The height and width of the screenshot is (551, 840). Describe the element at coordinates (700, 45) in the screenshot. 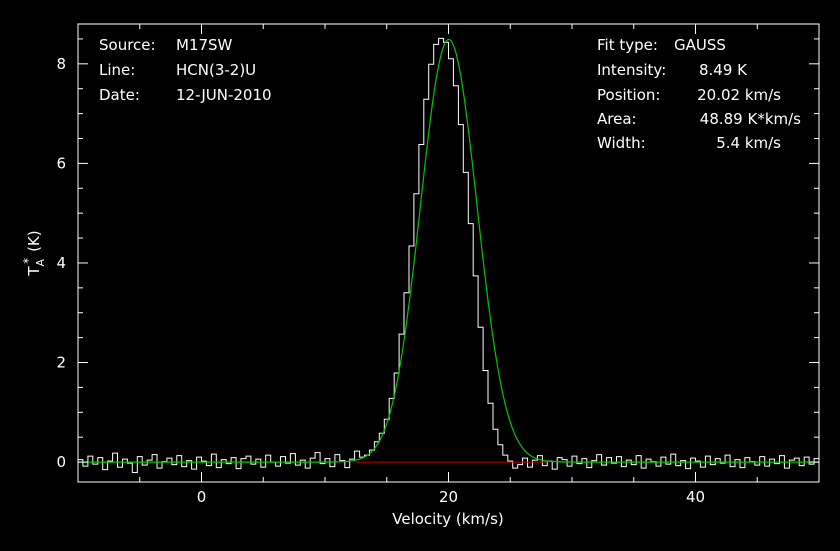

I see `fit-type-value: GAUSS` at that location.